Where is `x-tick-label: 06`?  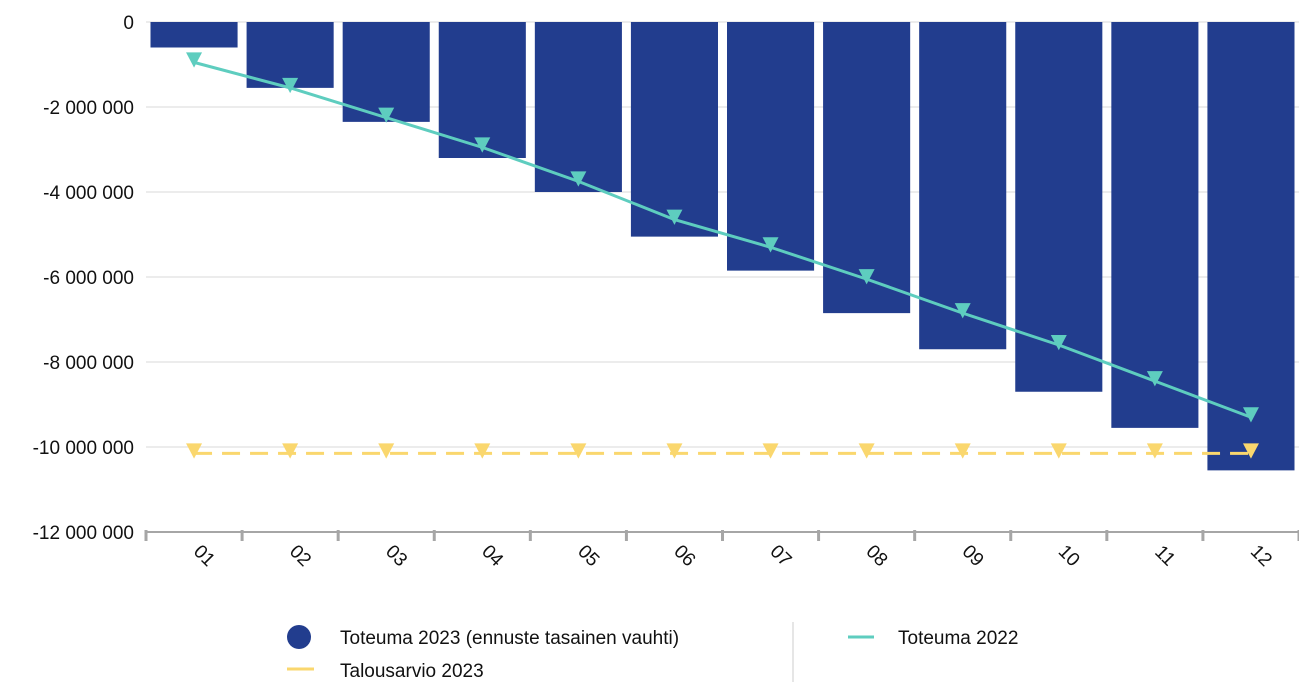
x-tick-label: 06 is located at coordinates (684, 556).